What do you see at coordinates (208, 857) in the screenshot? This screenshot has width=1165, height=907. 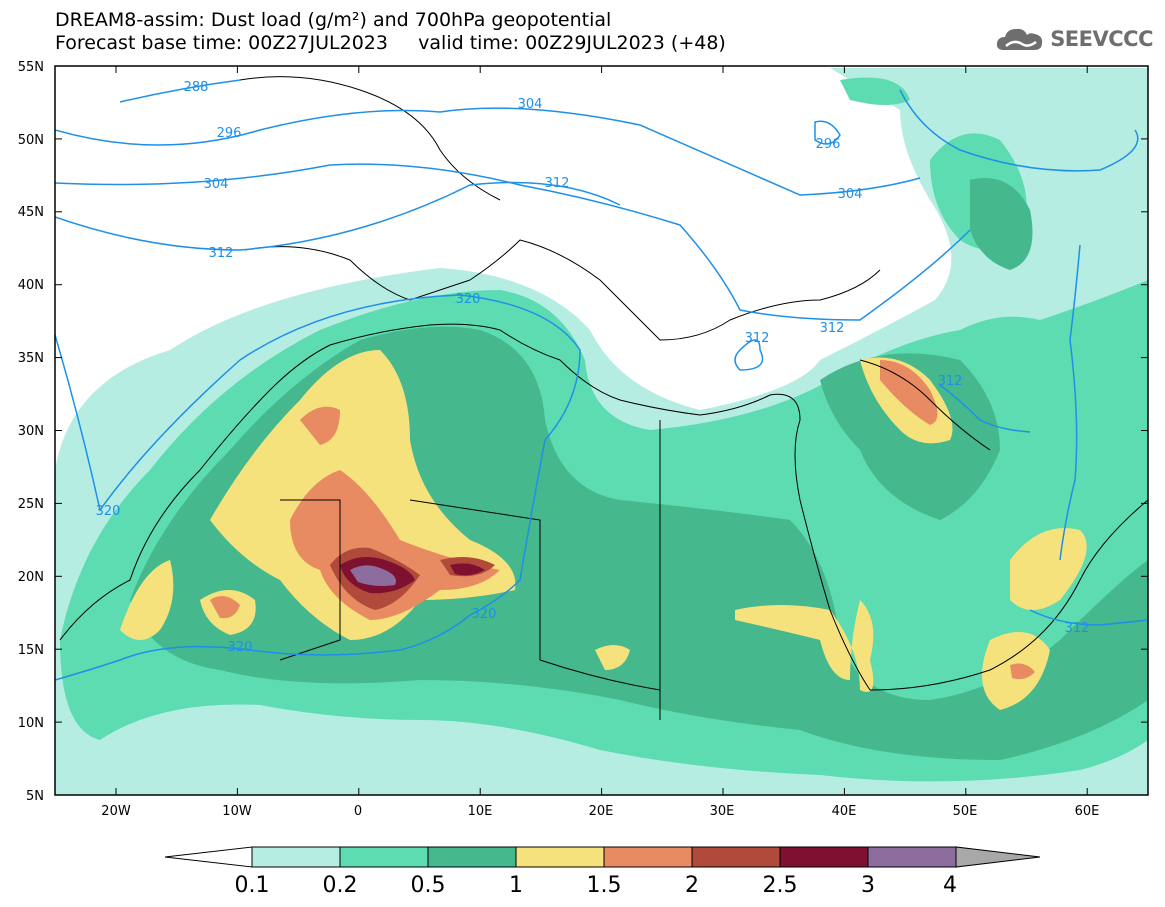 I see `legend-arrow-low` at bounding box center [208, 857].